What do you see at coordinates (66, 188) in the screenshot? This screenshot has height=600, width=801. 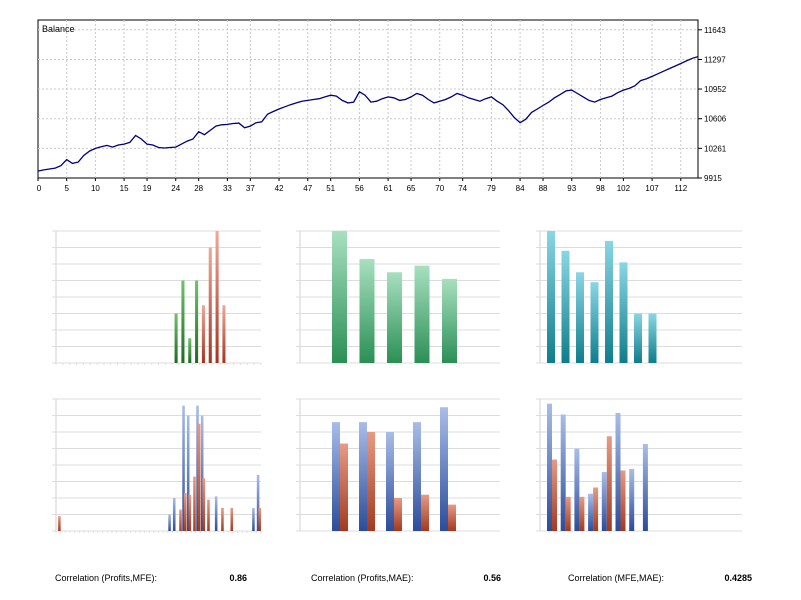 I see `balance-x-tick-label: 5` at bounding box center [66, 188].